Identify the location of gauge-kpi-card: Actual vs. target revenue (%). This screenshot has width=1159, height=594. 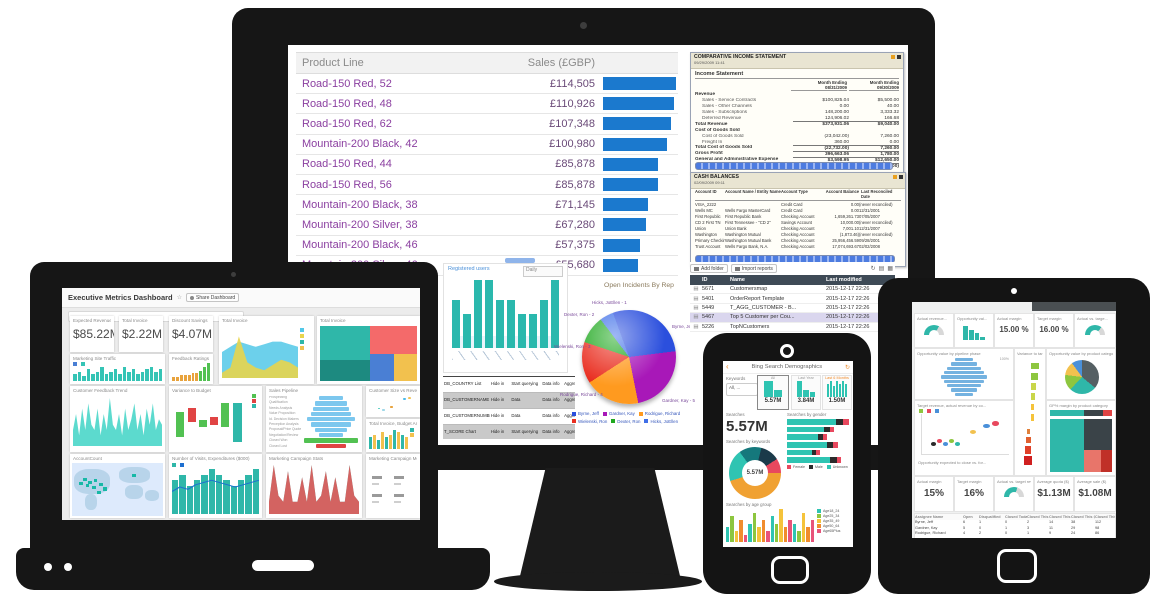
(1014, 494).